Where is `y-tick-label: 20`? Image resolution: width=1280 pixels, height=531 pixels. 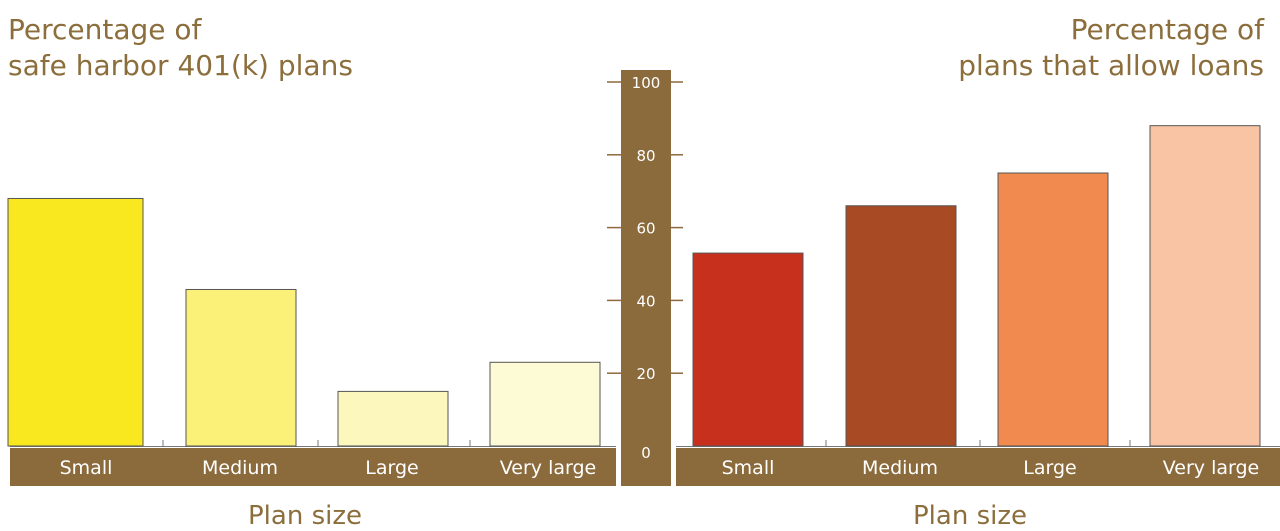 y-tick-label: 20 is located at coordinates (645, 374).